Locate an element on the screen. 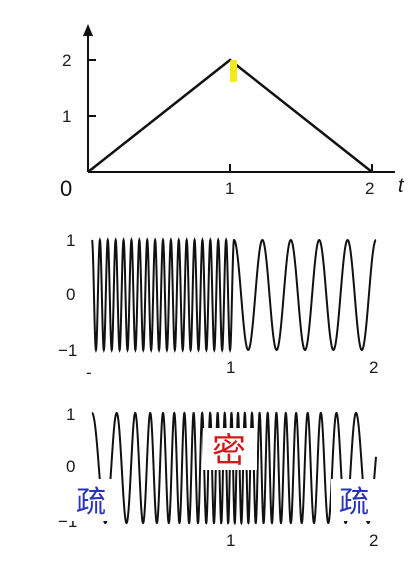 Image resolution: width=414 pixels, height=578 pixels. dense-label-box is located at coordinates (230, 449).